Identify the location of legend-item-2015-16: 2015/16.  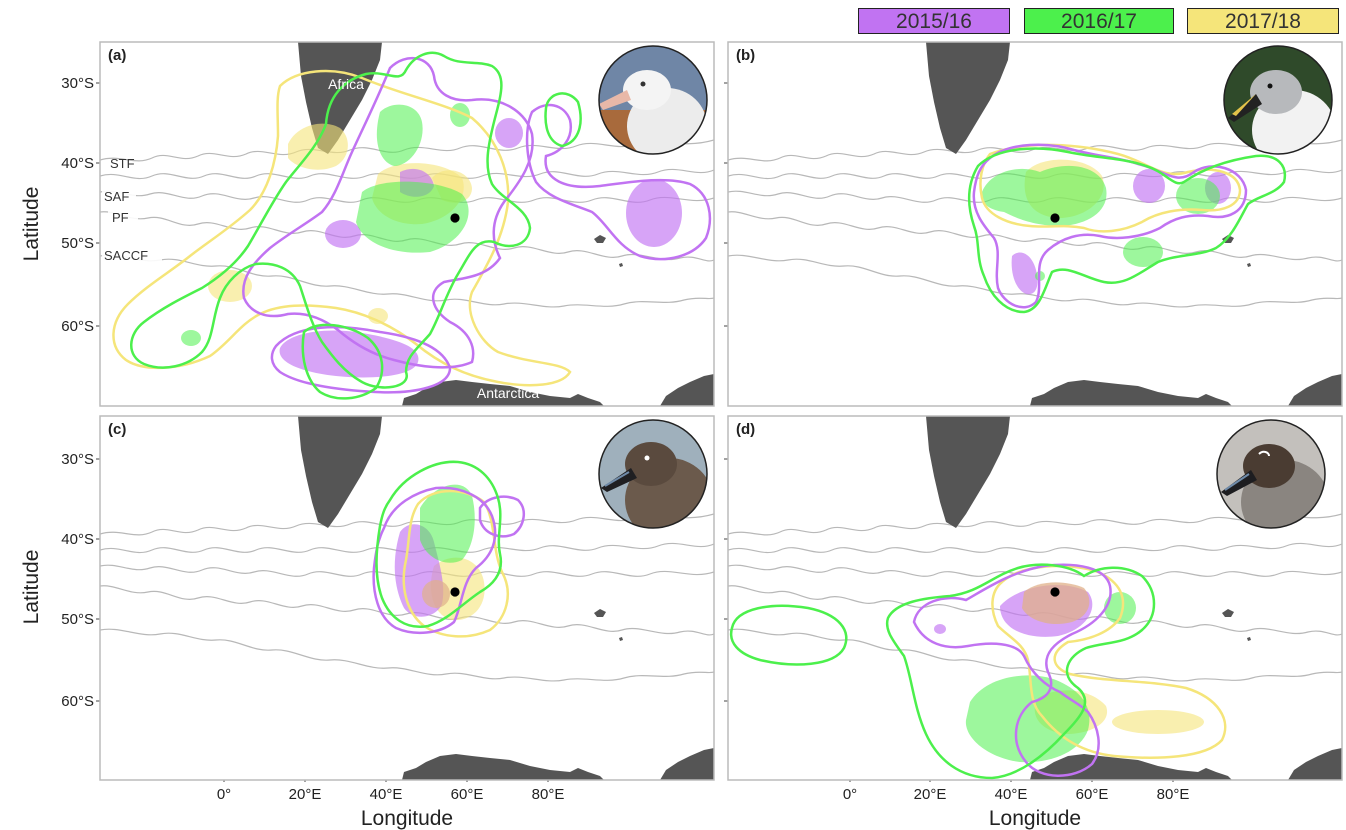
(934, 21).